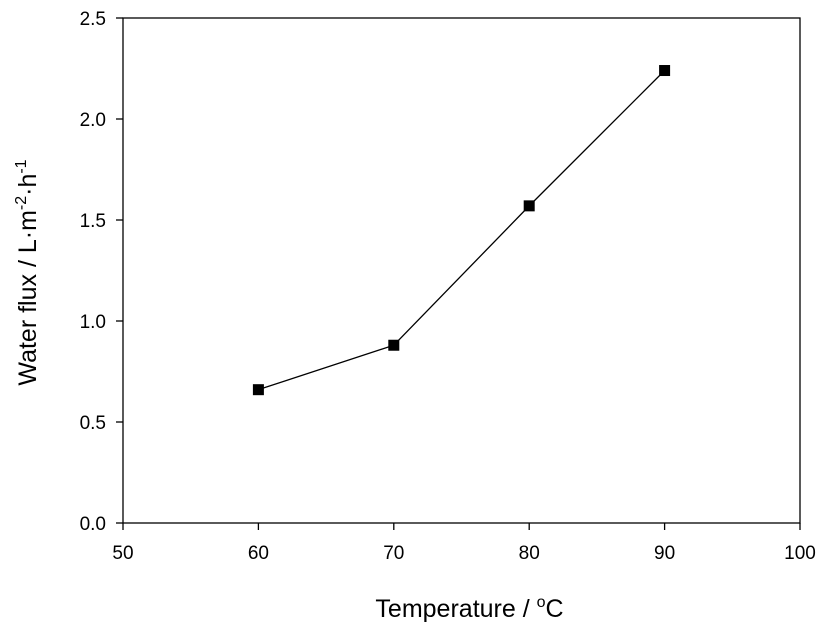  I want to click on y-axis-label-superscript: -2, so click(21, 203).